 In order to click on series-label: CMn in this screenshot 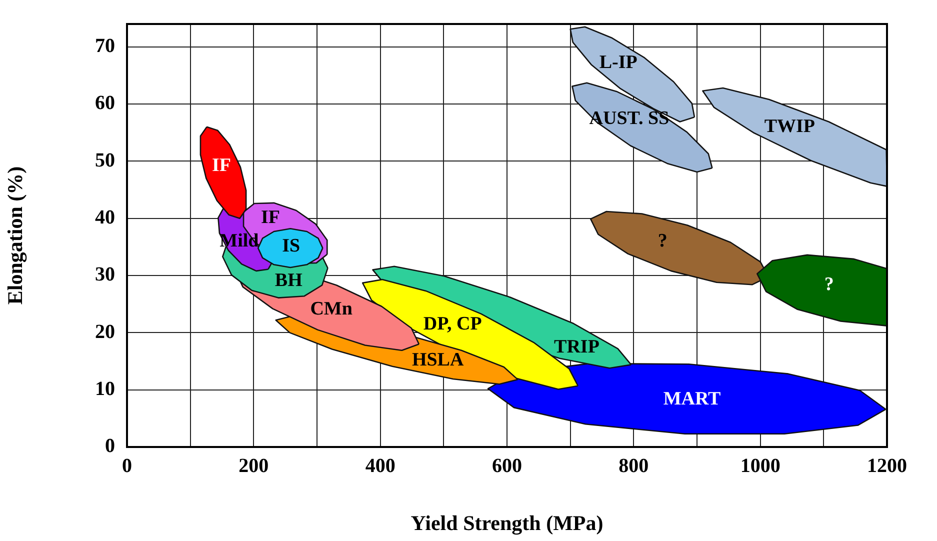, I will do `click(331, 309)`.